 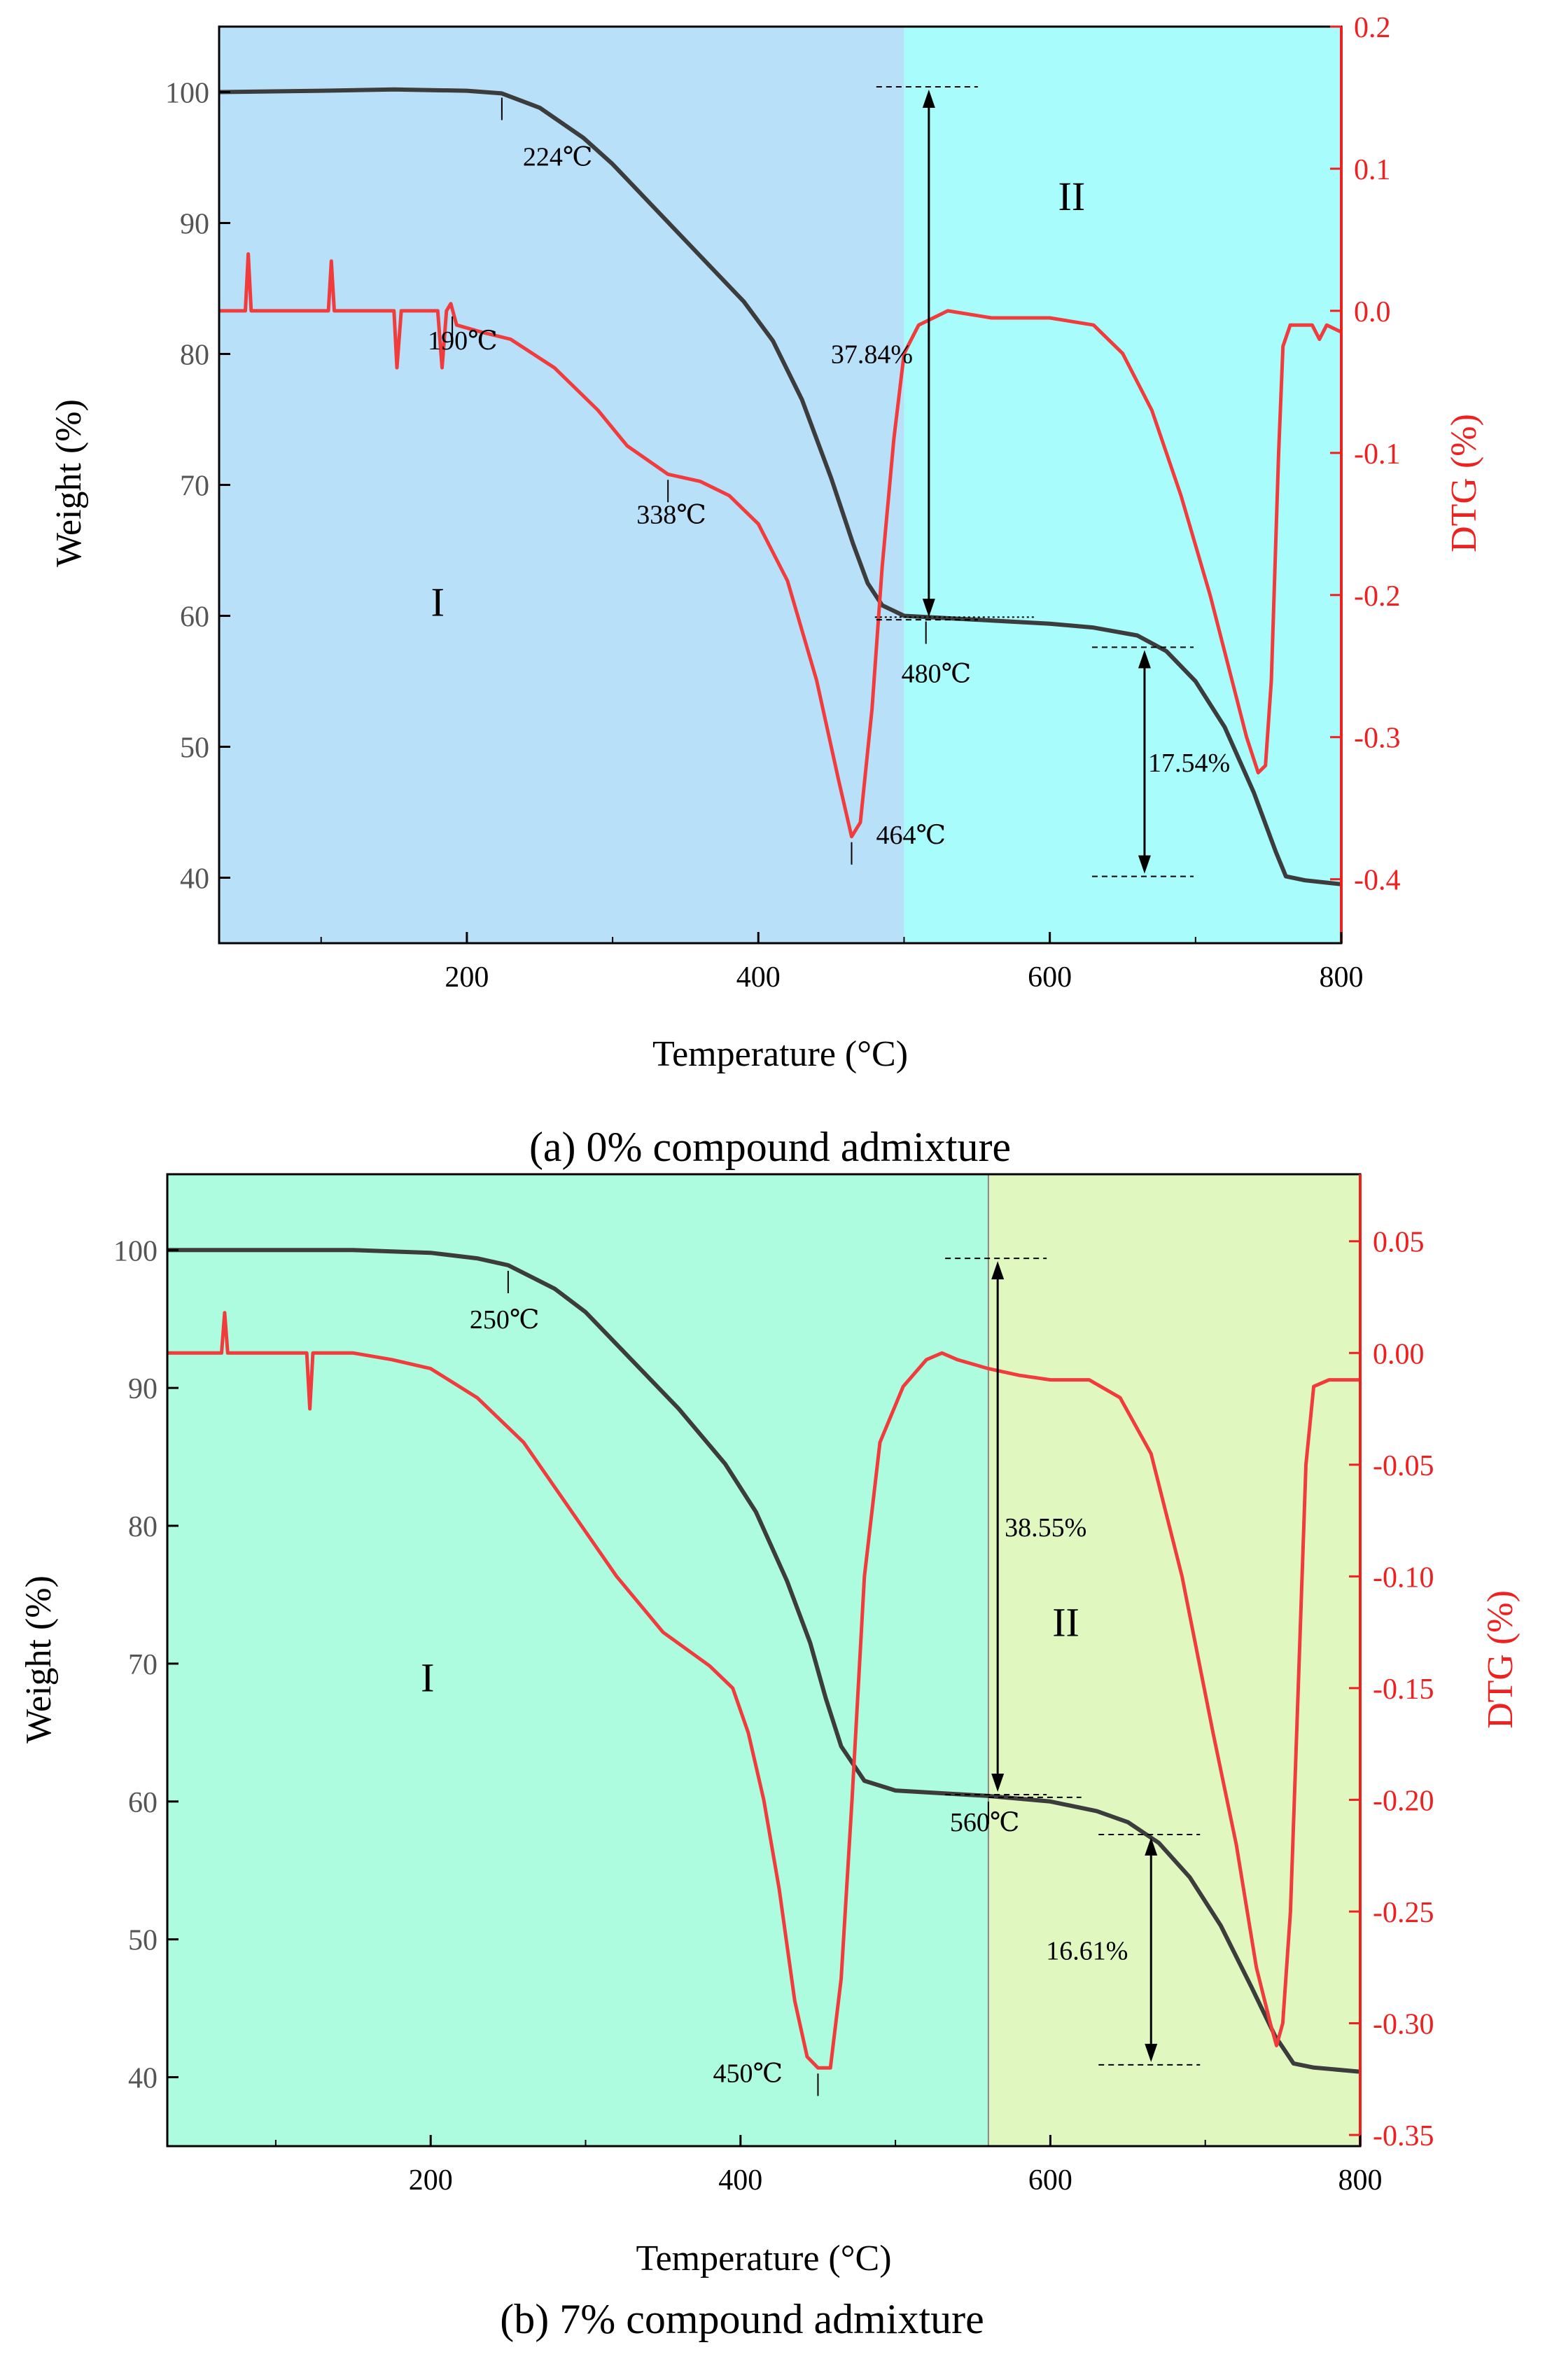 I want to click on y2-tick-label: -0.10, so click(x=1403, y=1577).